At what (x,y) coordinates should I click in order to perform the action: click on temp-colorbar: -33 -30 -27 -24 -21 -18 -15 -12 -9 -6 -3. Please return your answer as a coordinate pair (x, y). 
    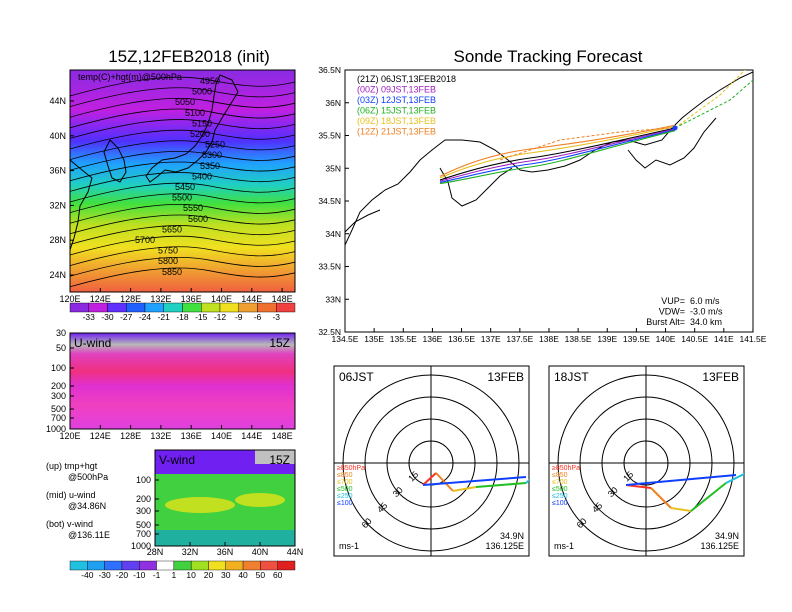
    Looking at the image, I should click on (182, 312).